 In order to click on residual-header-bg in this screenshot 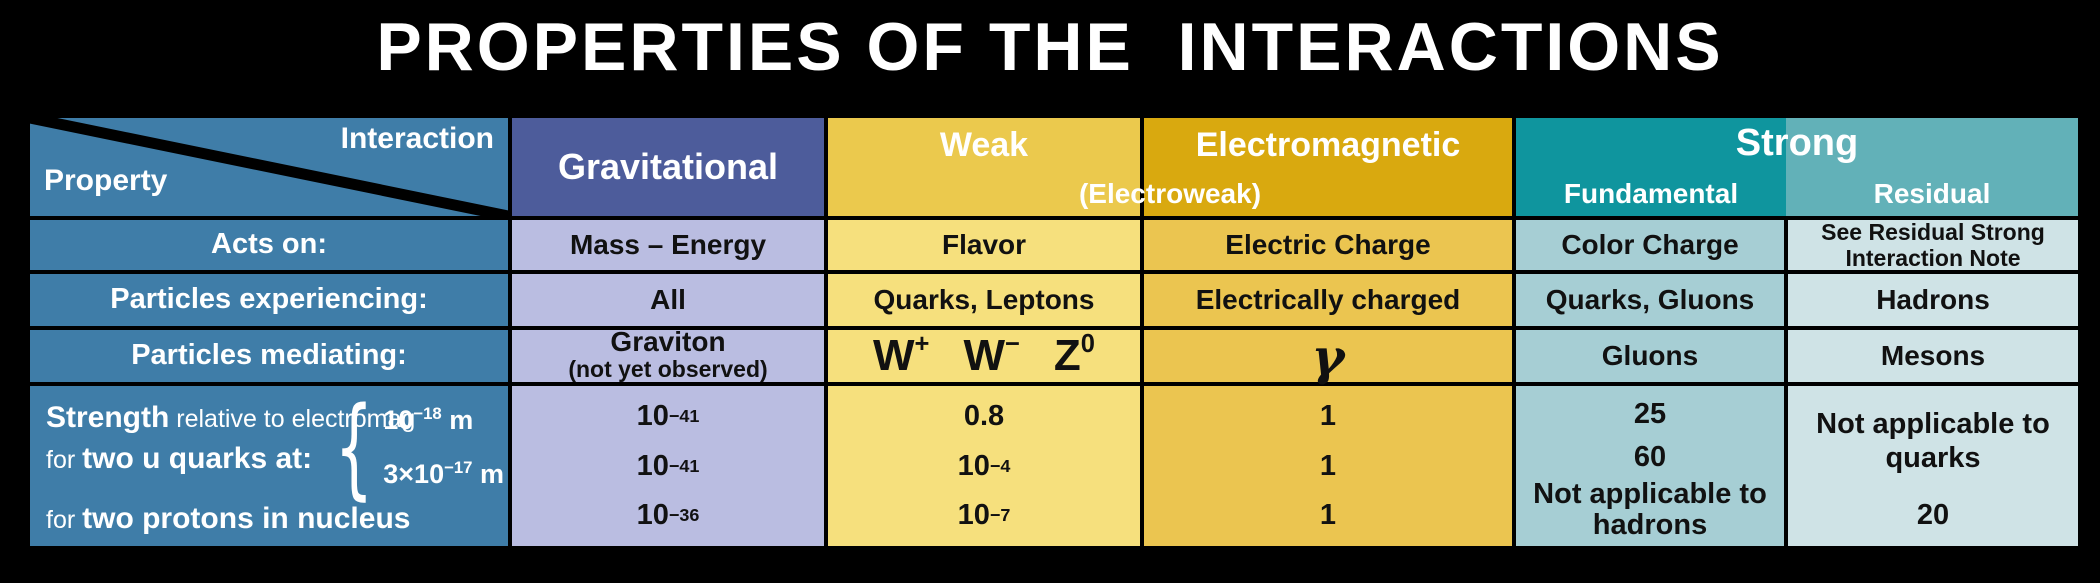, I will do `click(1932, 167)`.